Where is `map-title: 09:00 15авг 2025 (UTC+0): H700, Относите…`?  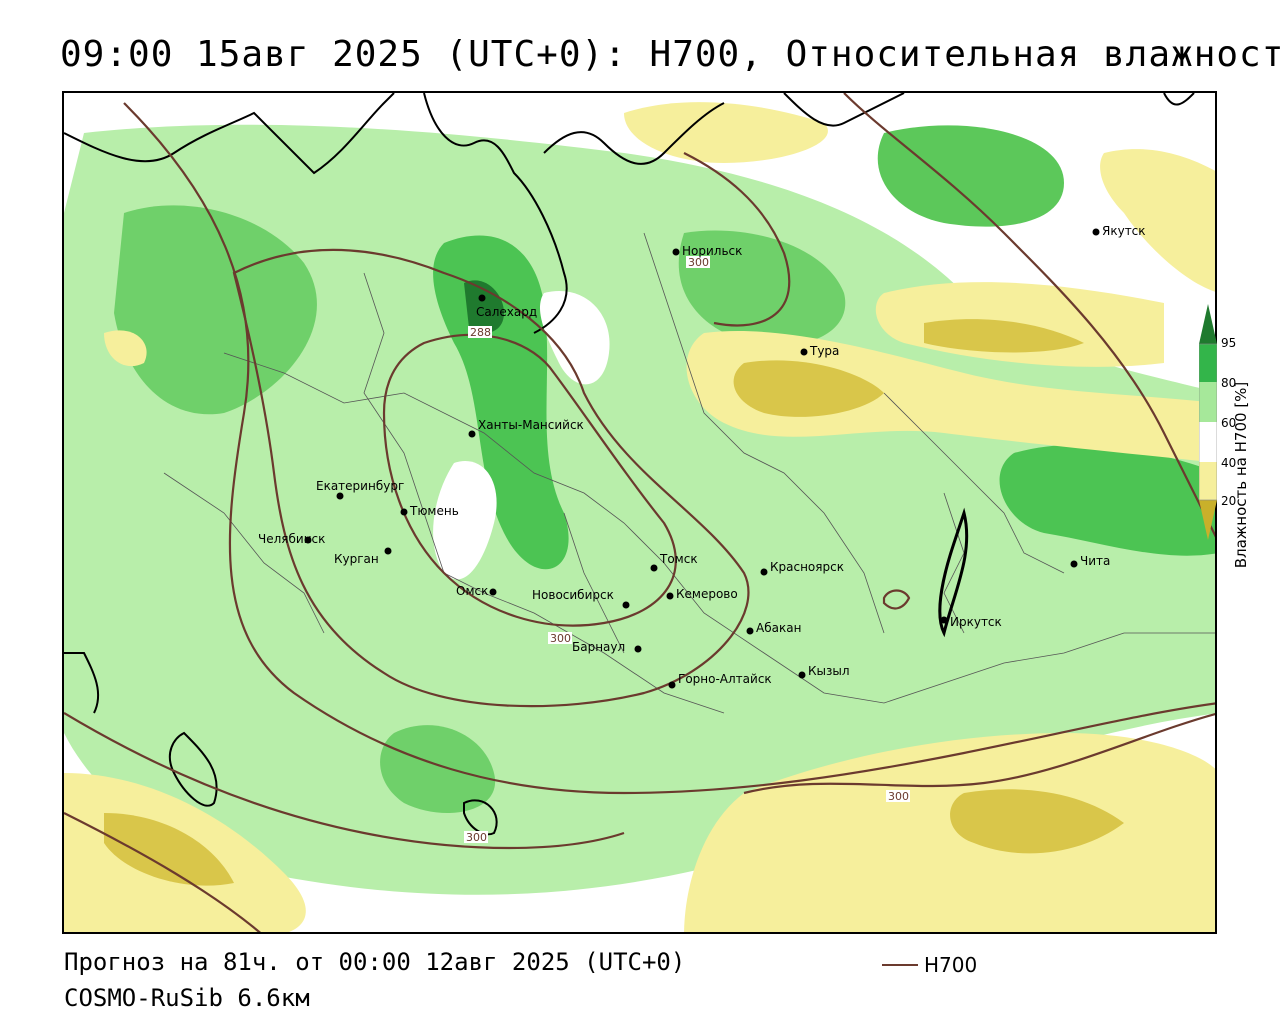
map-title: 09:00 15авг 2025 (UTC+0): H700, Относите… is located at coordinates (670, 54).